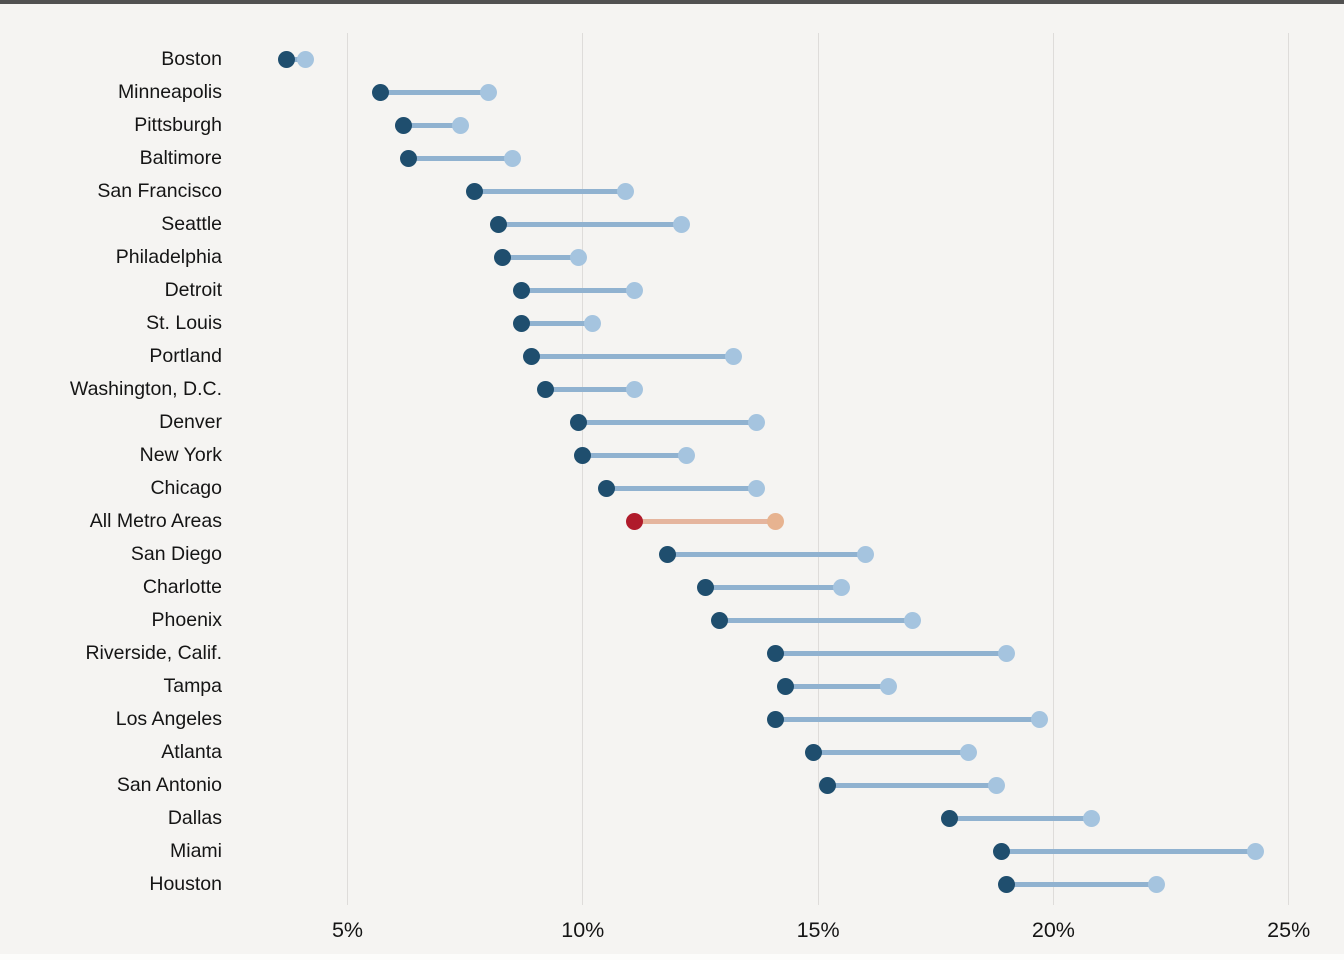 The height and width of the screenshot is (960, 1344). Describe the element at coordinates (196, 851) in the screenshot. I see `row-label-miami: Miami` at that location.